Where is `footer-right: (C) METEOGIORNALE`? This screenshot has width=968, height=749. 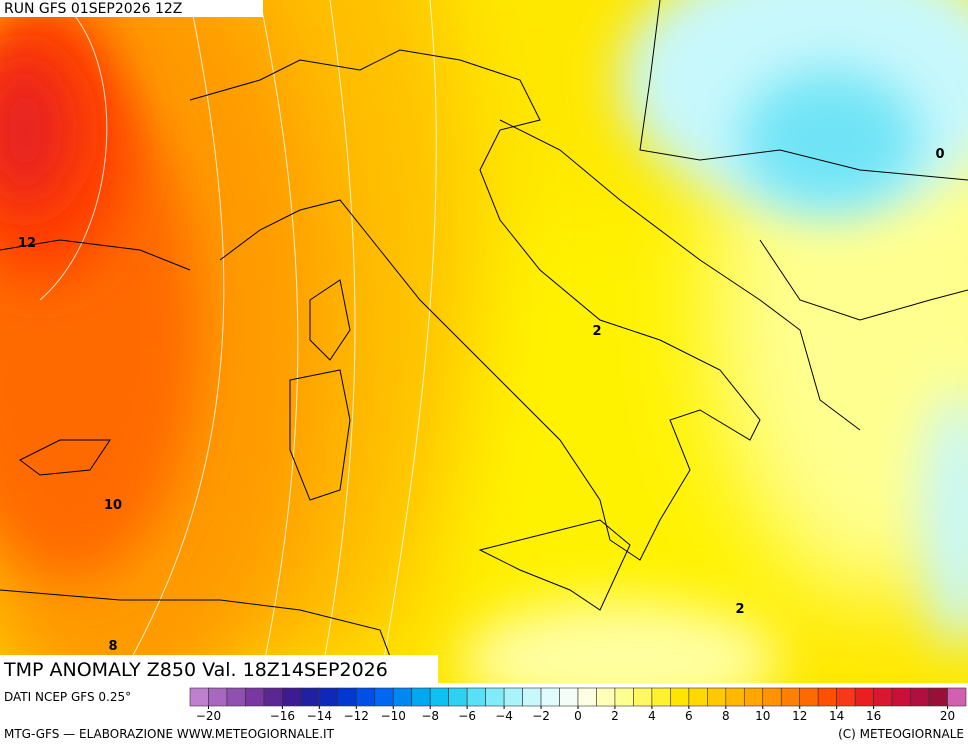 footer-right: (C) METEOGIORNALE is located at coordinates (901, 734).